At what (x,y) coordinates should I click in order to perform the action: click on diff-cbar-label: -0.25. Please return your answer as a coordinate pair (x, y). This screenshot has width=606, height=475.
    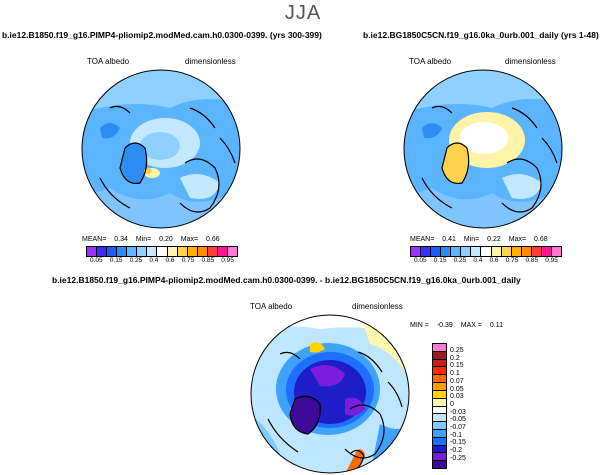
    Looking at the image, I should click on (458, 458).